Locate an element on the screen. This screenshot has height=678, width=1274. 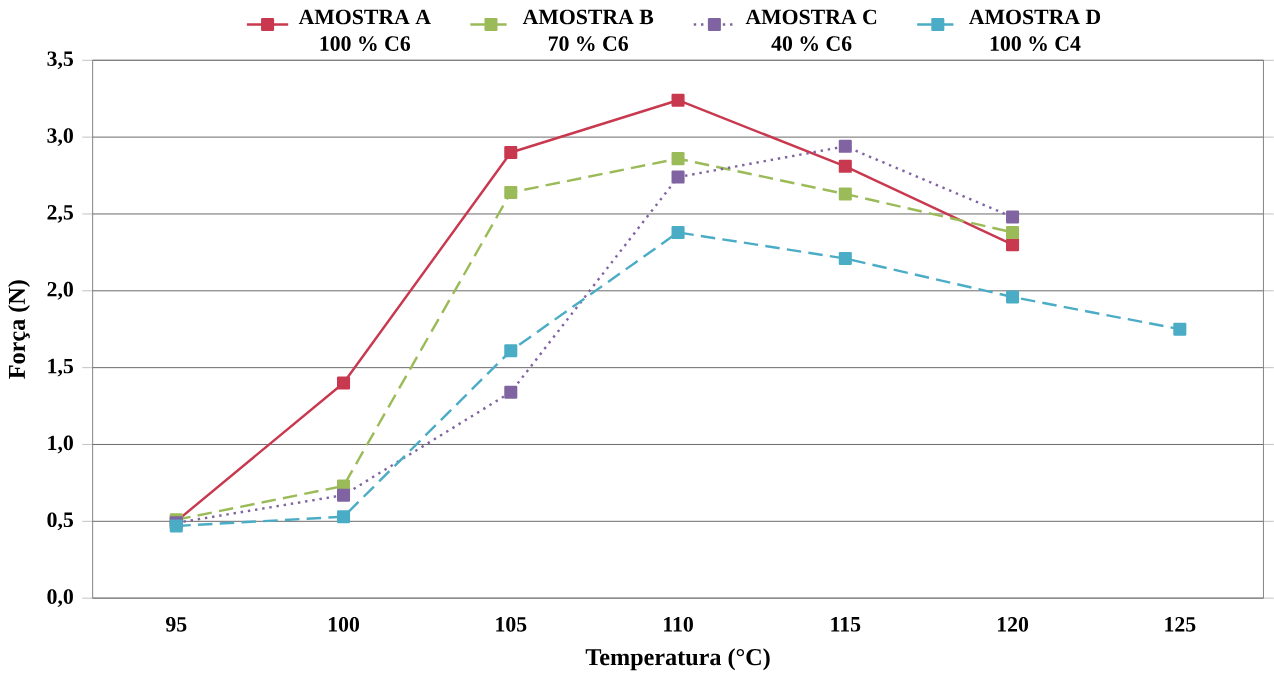
y-tick-label: 1,5 is located at coordinates (60, 367).